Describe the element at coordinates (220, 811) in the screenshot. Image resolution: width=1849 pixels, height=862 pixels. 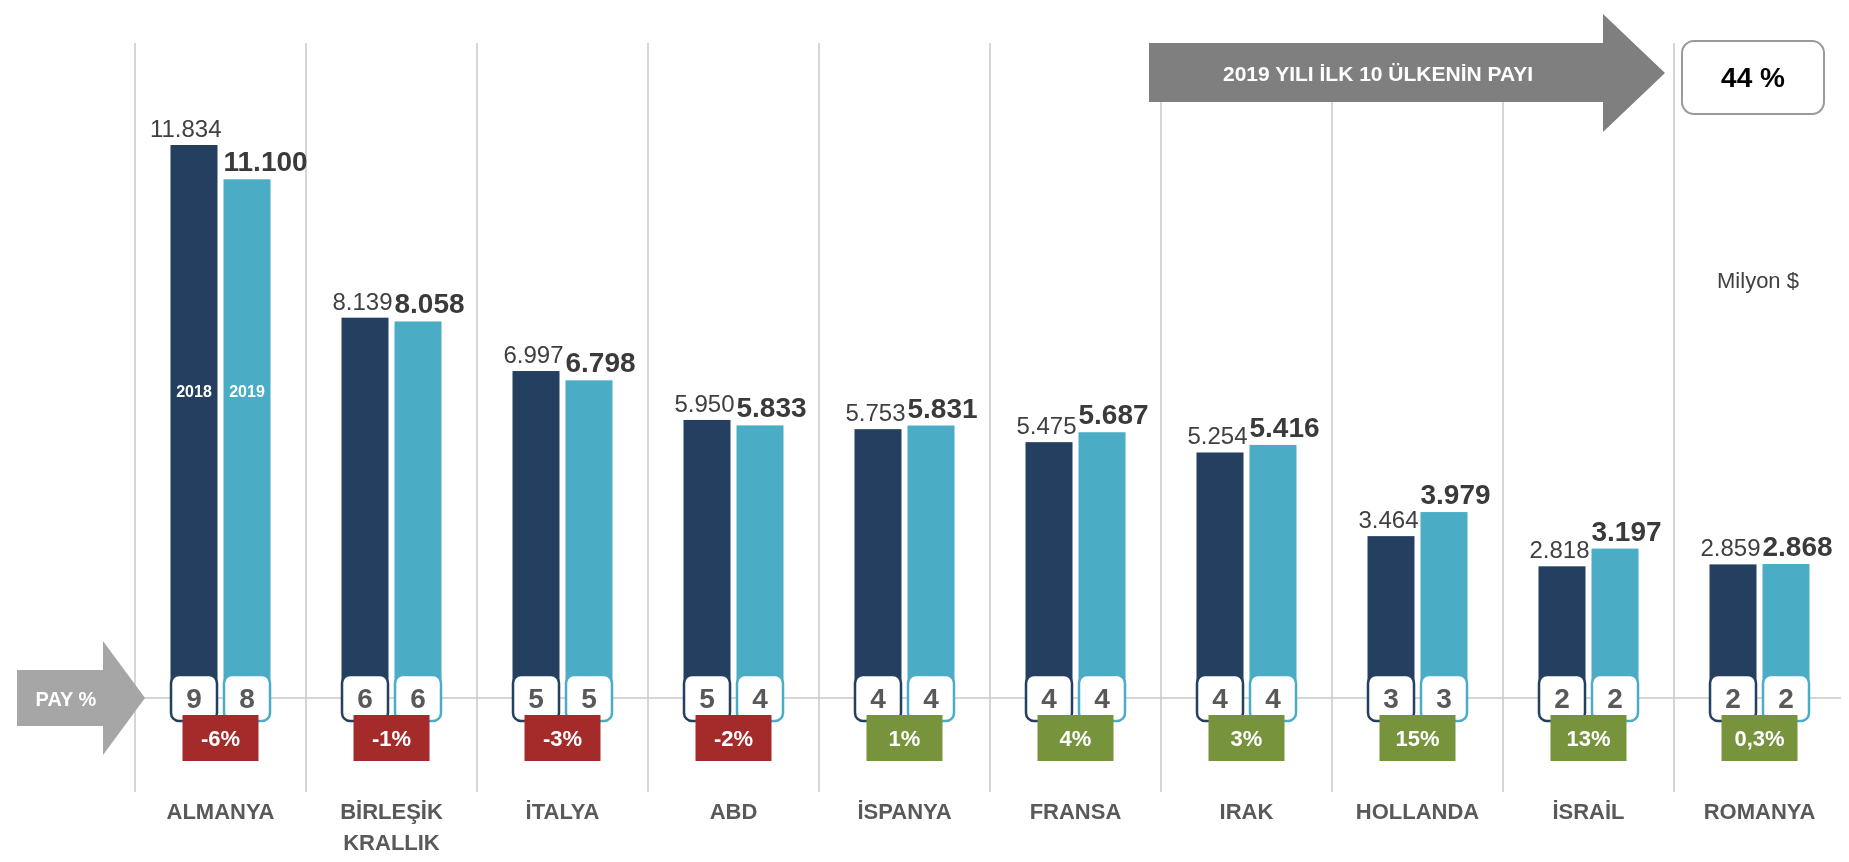
I see `x-tick-label: ALMANYA` at that location.